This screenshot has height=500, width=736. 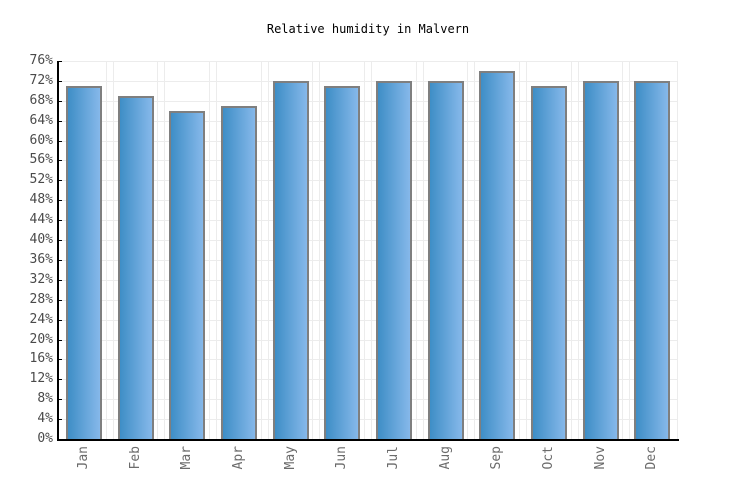 I want to click on y-tick-label: 64%, so click(x=41, y=120).